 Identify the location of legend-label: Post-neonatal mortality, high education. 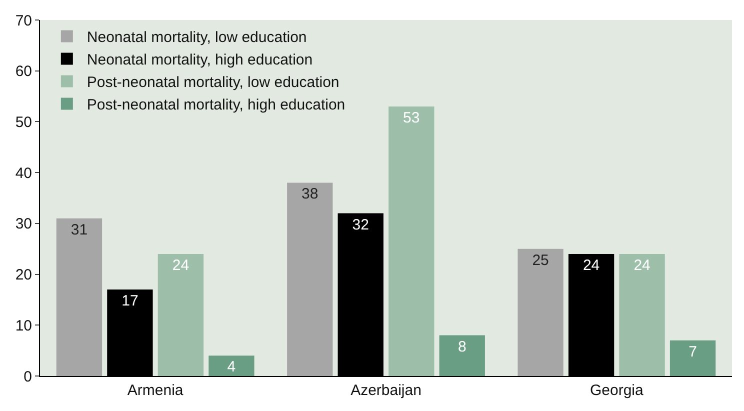
(216, 105).